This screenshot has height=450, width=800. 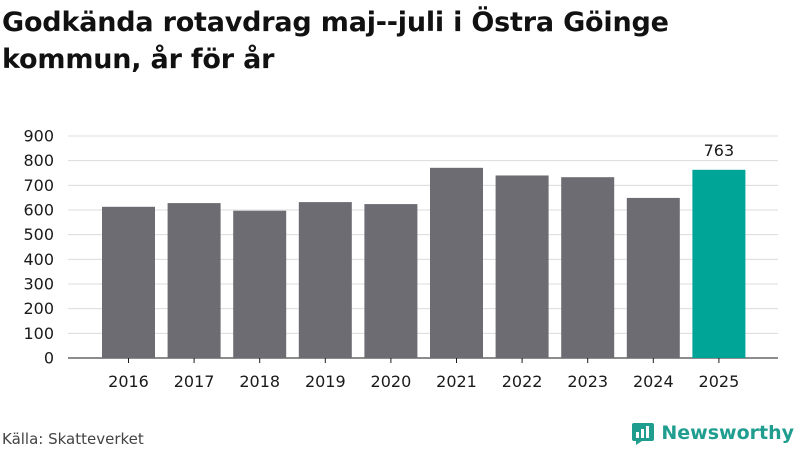 What do you see at coordinates (259, 381) in the screenshot?
I see `x-tick-label: 2018` at bounding box center [259, 381].